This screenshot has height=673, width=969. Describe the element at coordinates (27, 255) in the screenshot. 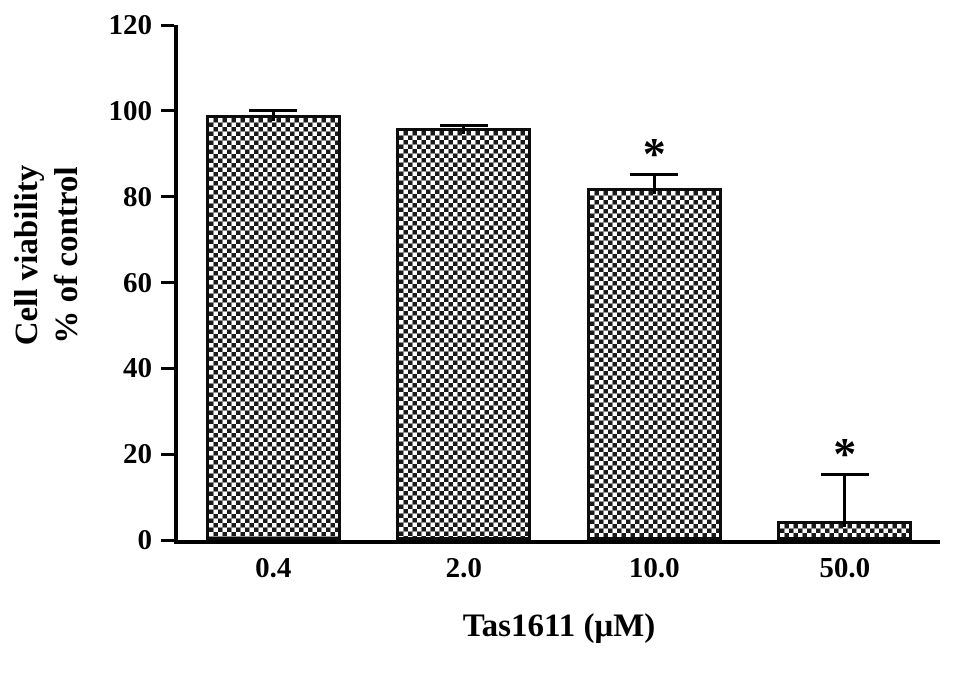

I see `y-axis-title-line1: Cell viability` at that location.